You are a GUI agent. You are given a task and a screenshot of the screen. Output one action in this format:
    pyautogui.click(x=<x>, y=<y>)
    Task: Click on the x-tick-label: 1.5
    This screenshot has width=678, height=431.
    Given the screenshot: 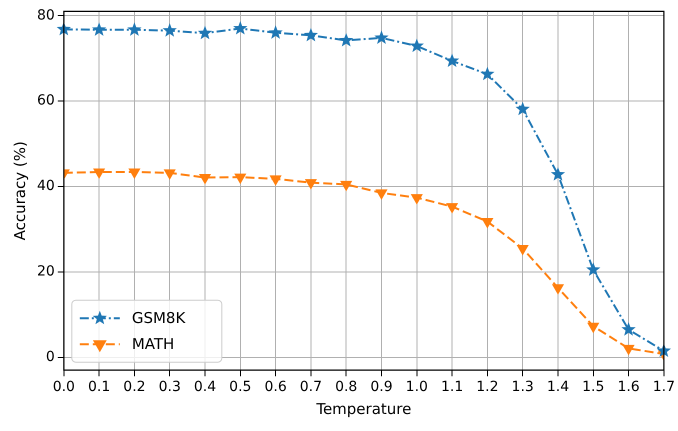 What is the action you would take?
    pyautogui.click(x=593, y=387)
    